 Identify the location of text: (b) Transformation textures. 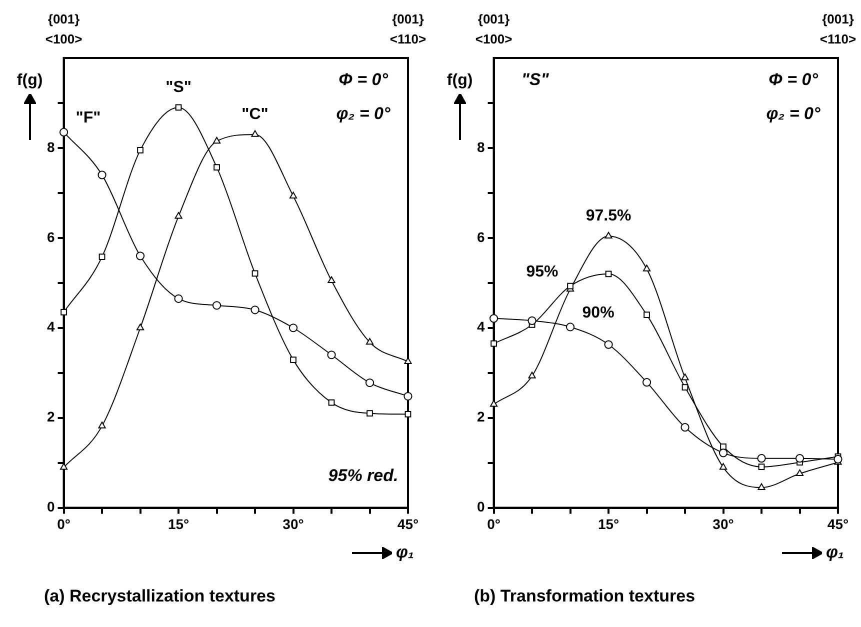
(585, 596).